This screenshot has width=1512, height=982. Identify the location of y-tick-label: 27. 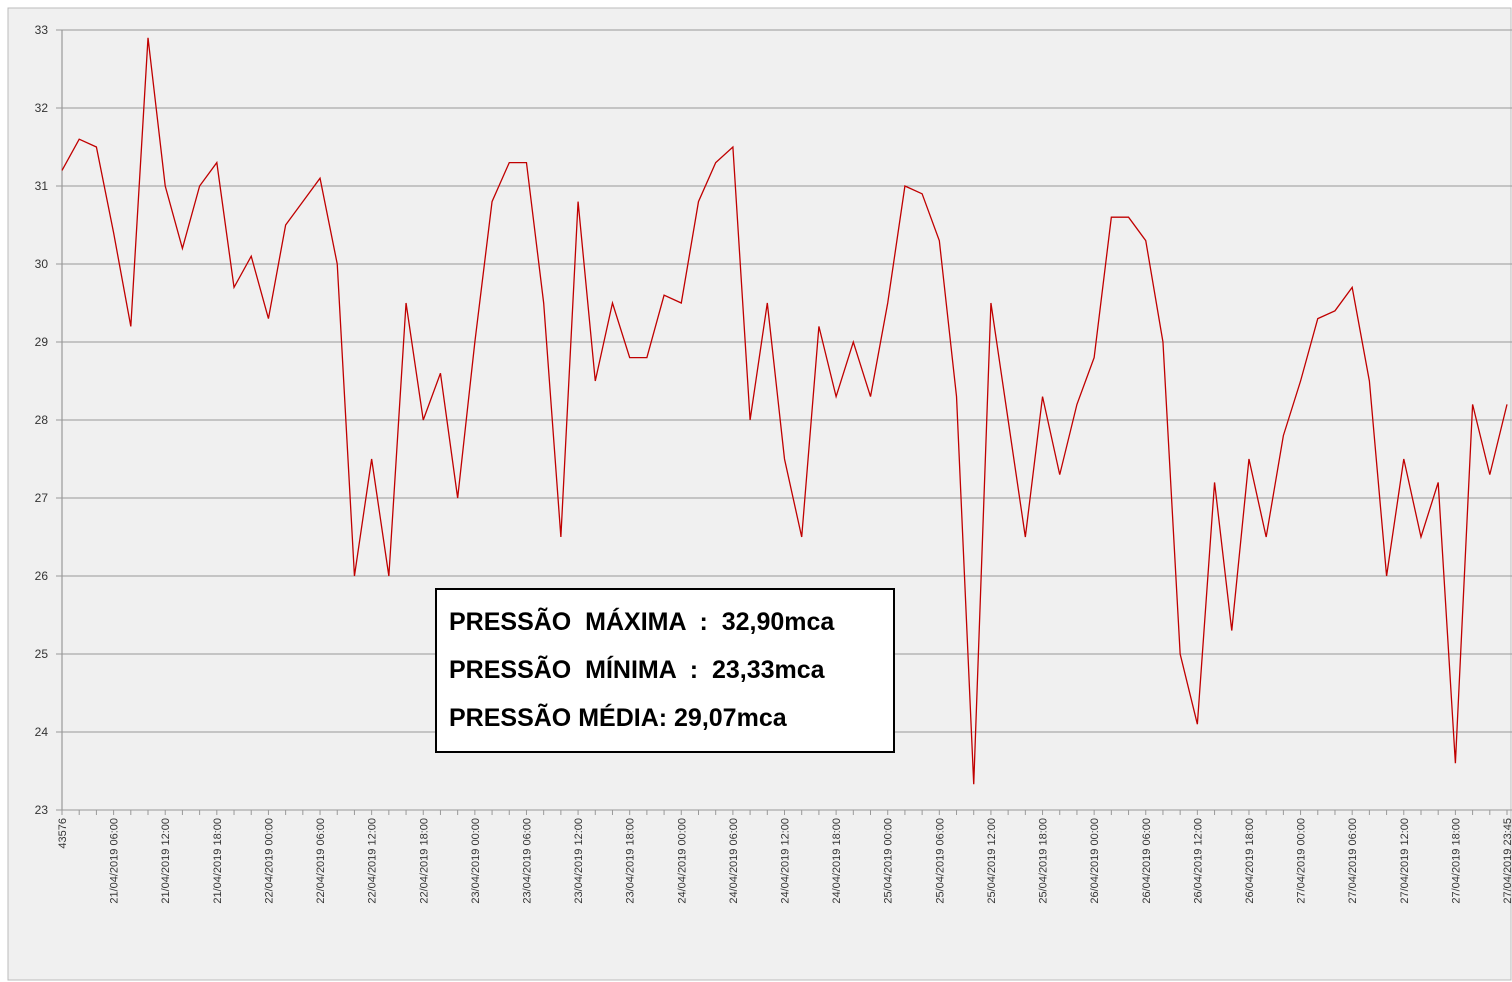
(42, 498).